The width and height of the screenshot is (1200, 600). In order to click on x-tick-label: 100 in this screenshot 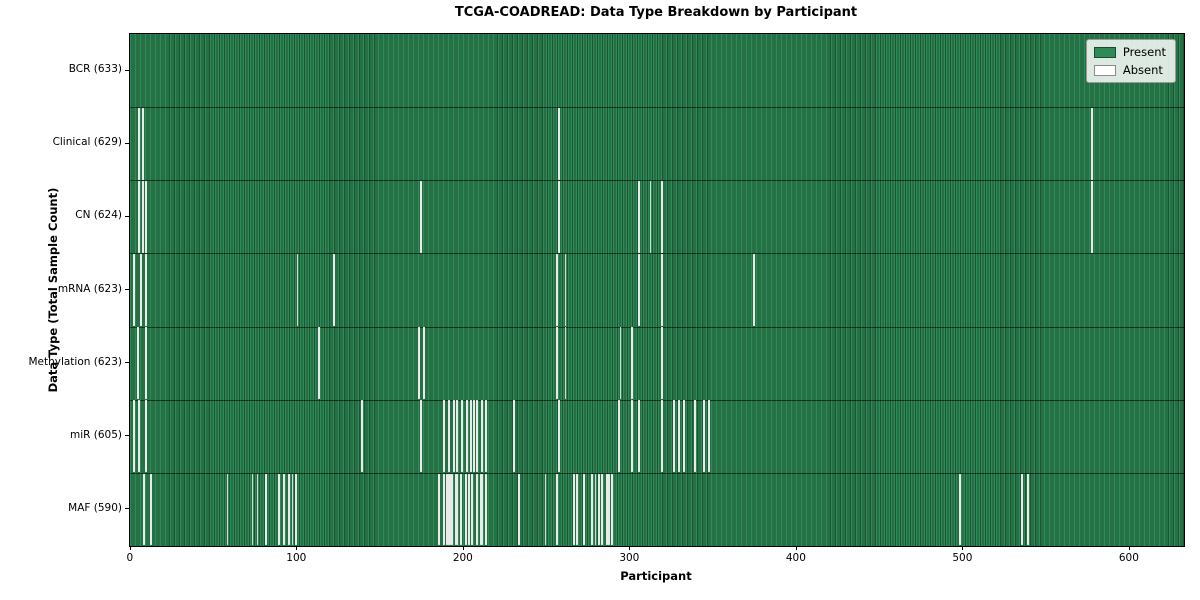, I will do `click(296, 558)`.